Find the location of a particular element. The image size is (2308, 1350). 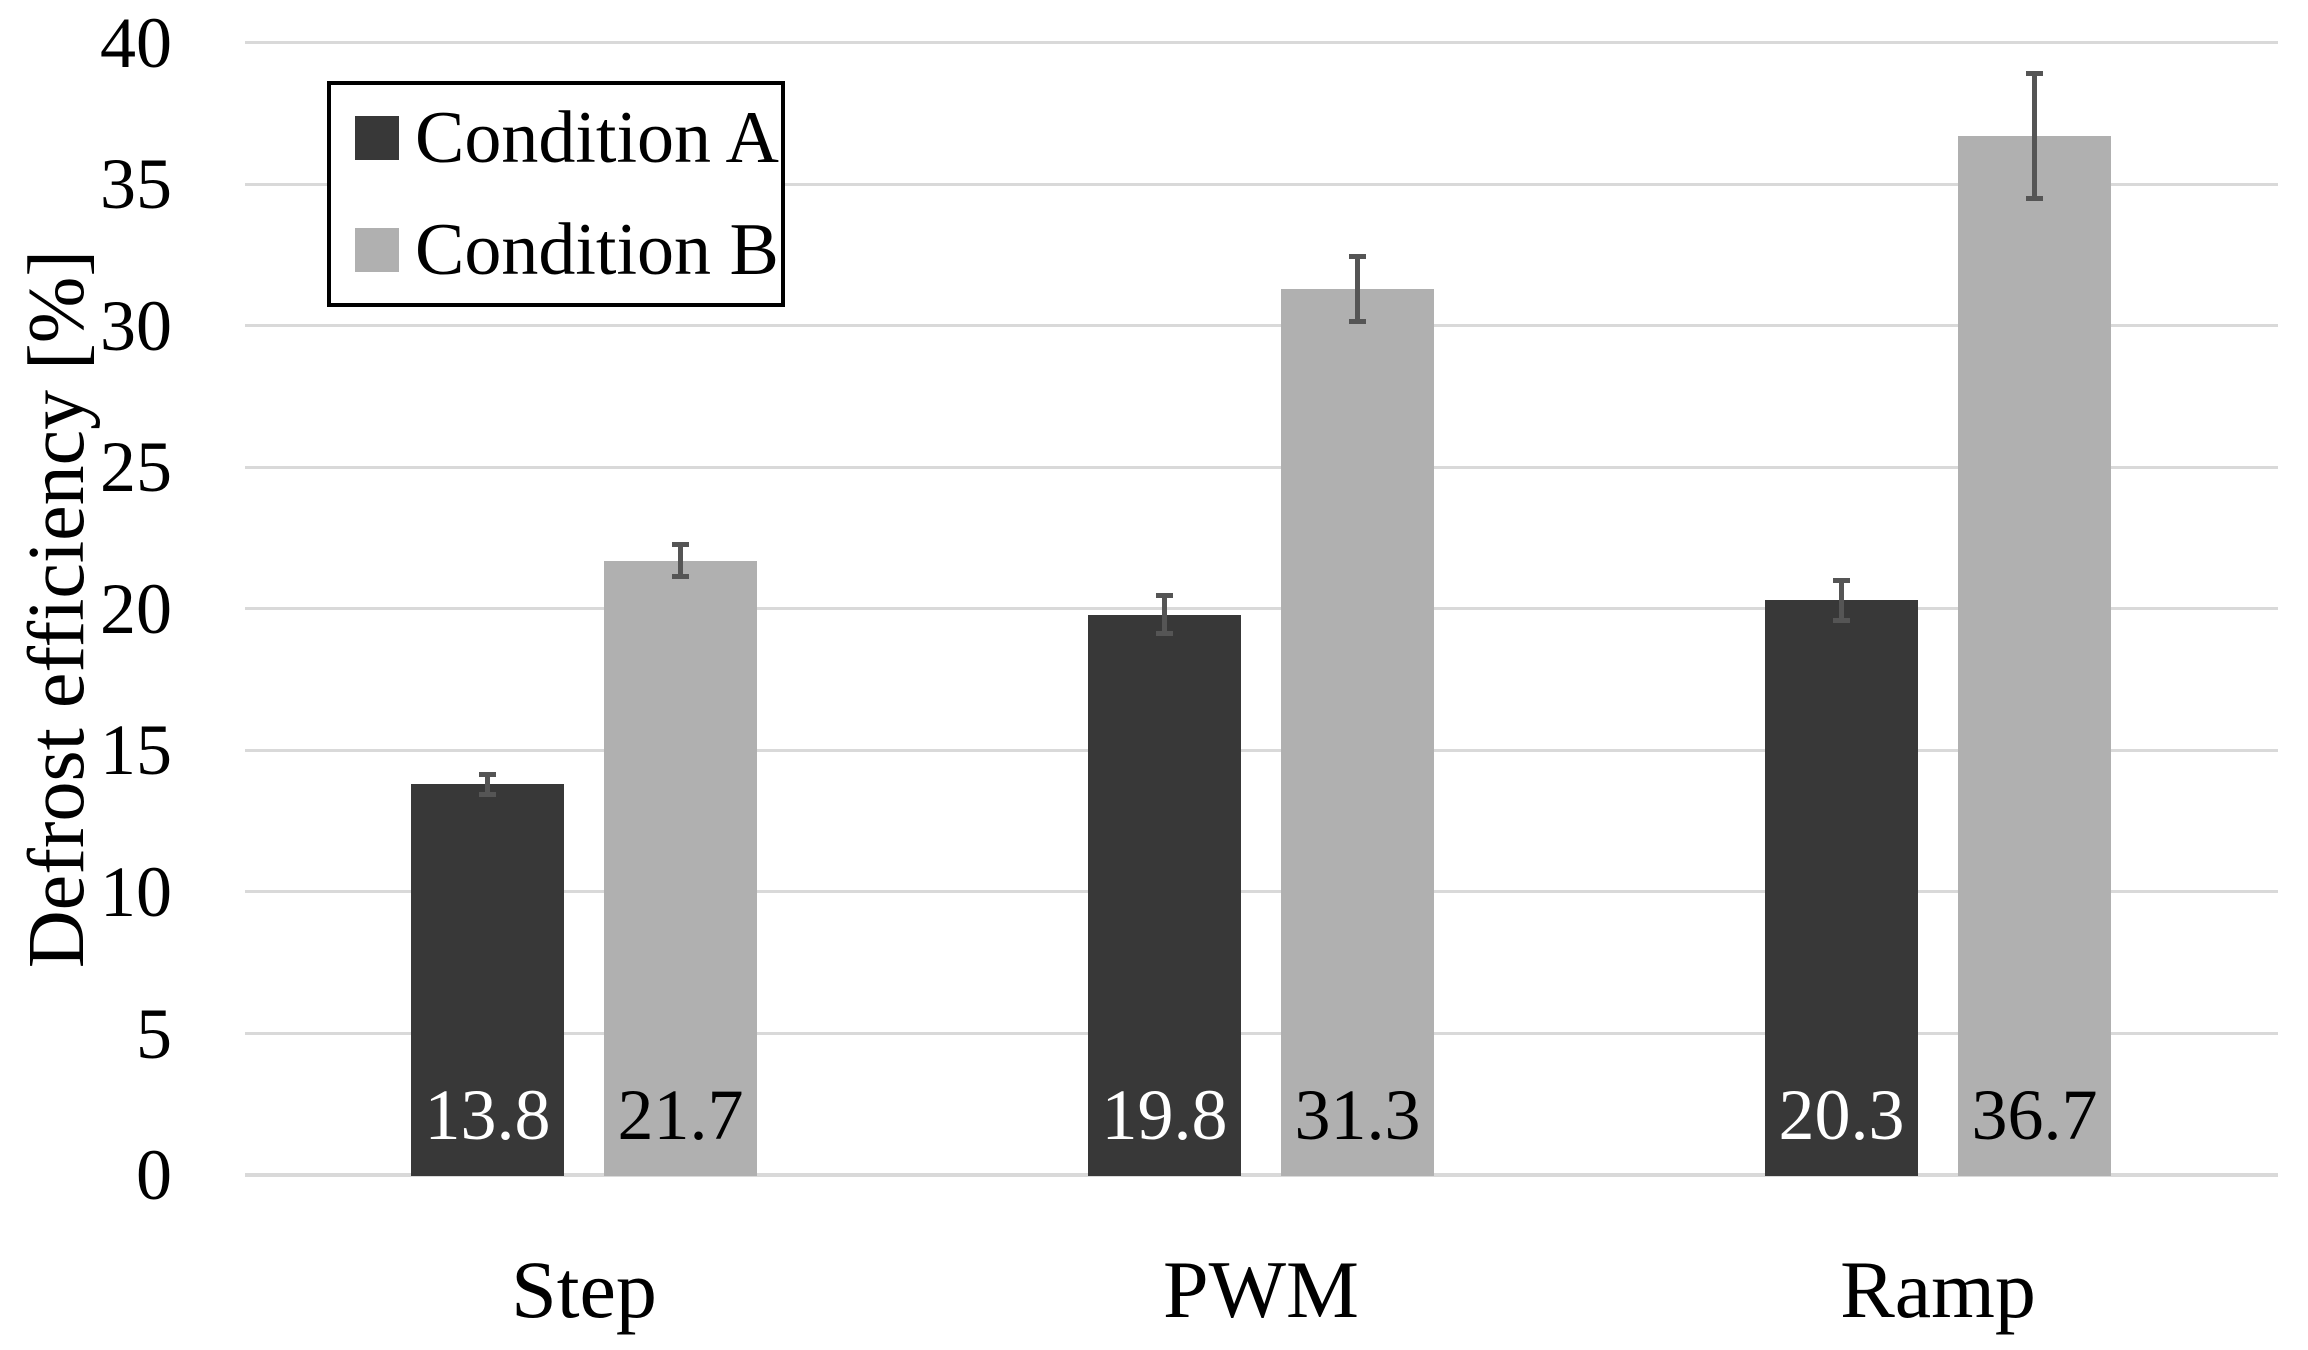

error-bar-condition-b-pwm is located at coordinates (1357, 289).